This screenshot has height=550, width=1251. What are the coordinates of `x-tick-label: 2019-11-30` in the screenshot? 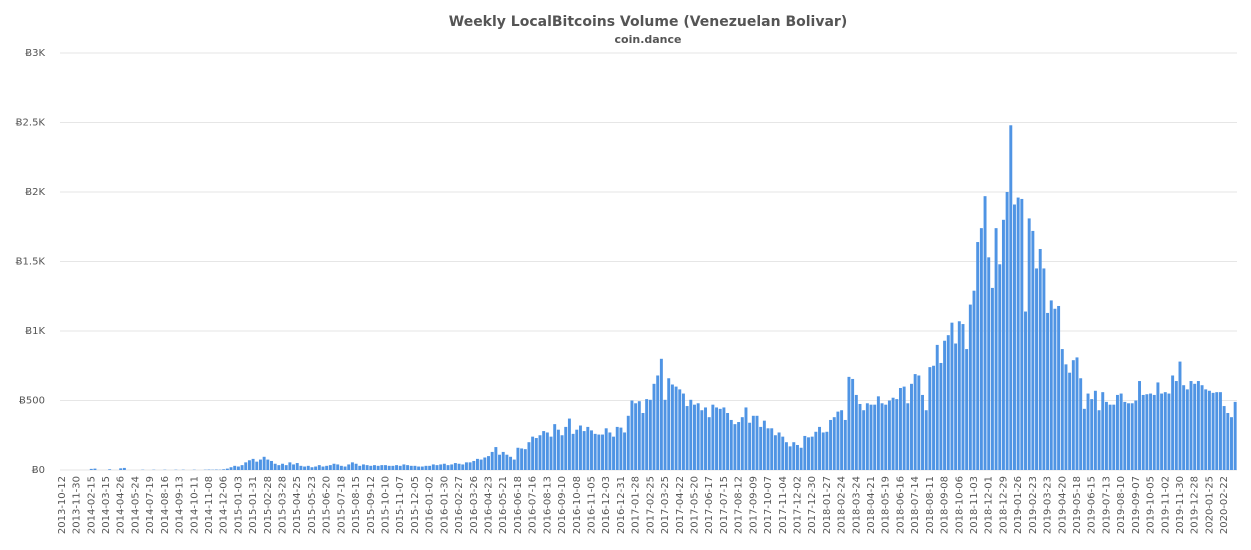 It's located at (1180, 505).